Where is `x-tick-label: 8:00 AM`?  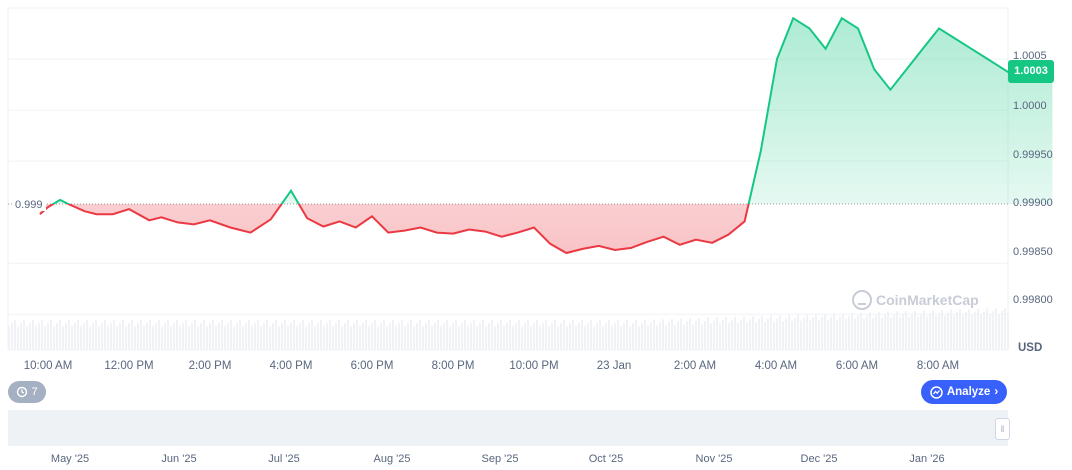 x-tick-label: 8:00 AM is located at coordinates (938, 366).